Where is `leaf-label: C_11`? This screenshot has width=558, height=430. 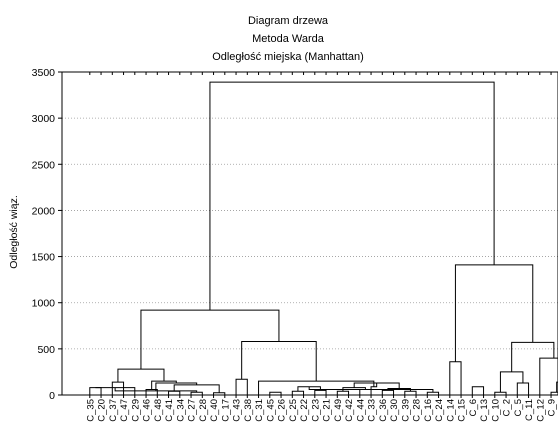
leaf-label: C_11 is located at coordinates (529, 410).